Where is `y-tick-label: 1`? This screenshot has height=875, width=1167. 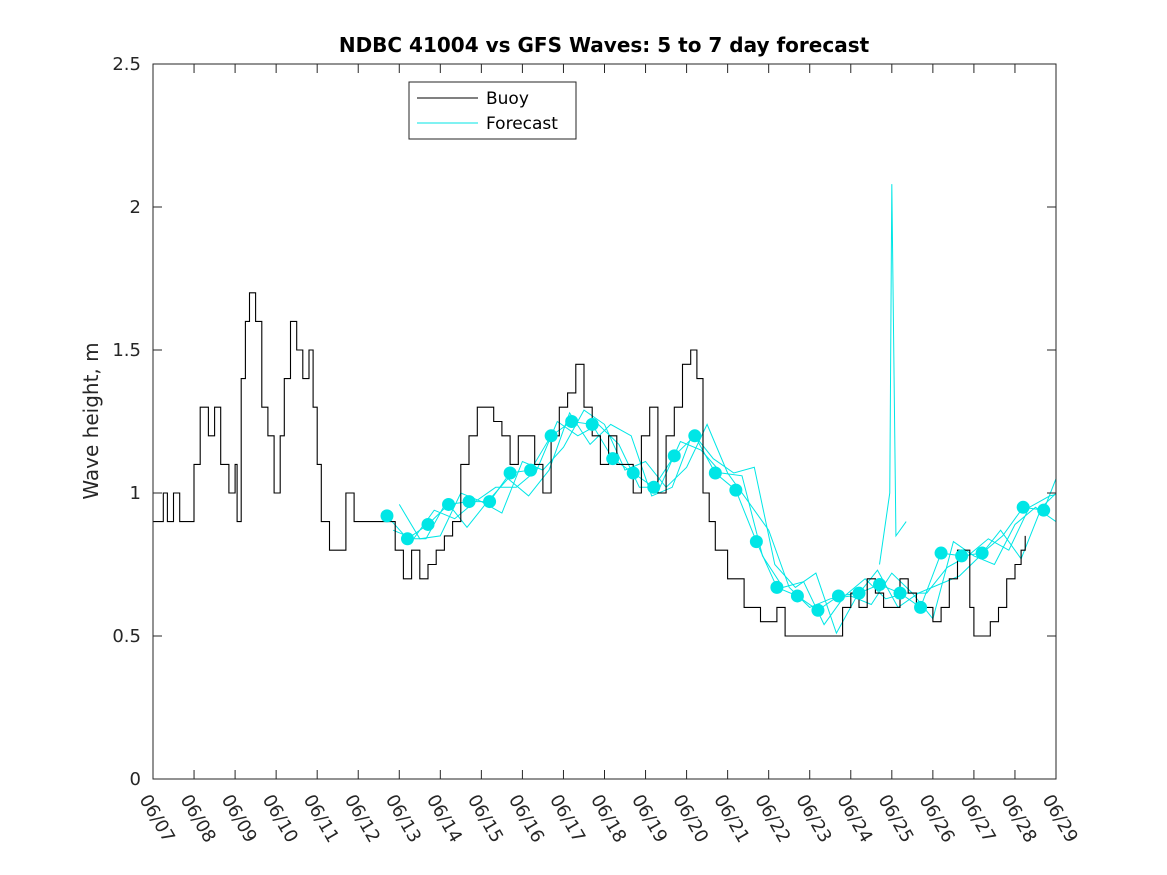
y-tick-label: 1 is located at coordinates (135, 493).